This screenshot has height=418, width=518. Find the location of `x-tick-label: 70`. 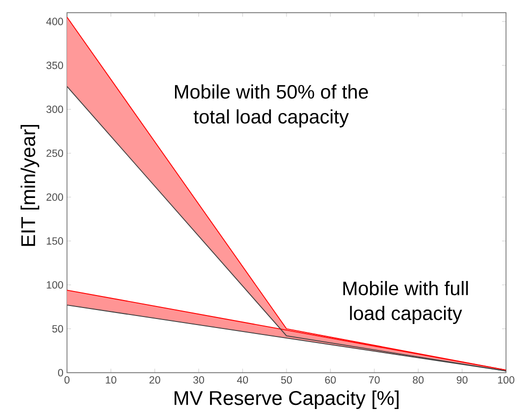

x-tick-label: 70 is located at coordinates (374, 380).